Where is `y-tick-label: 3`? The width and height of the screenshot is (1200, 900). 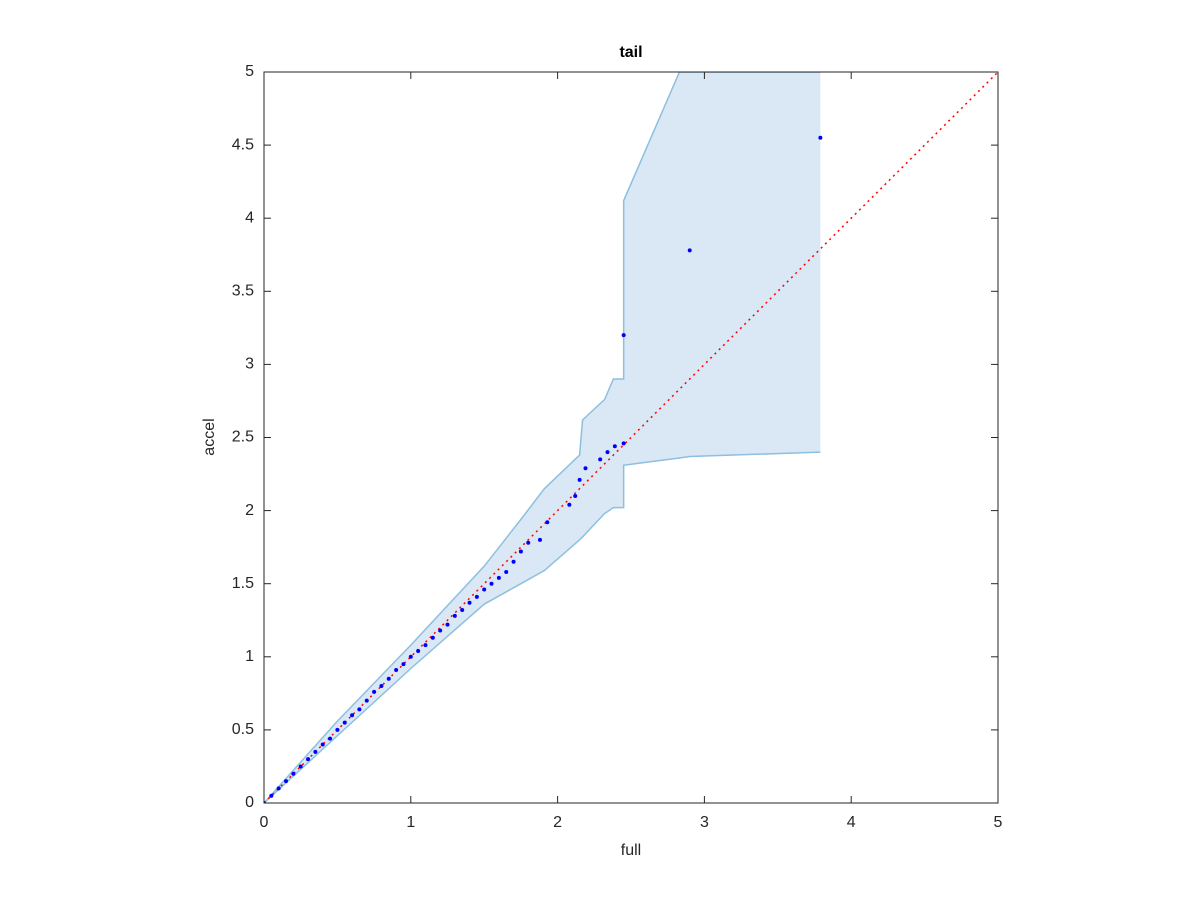
y-tick-label: 3 is located at coordinates (249, 364).